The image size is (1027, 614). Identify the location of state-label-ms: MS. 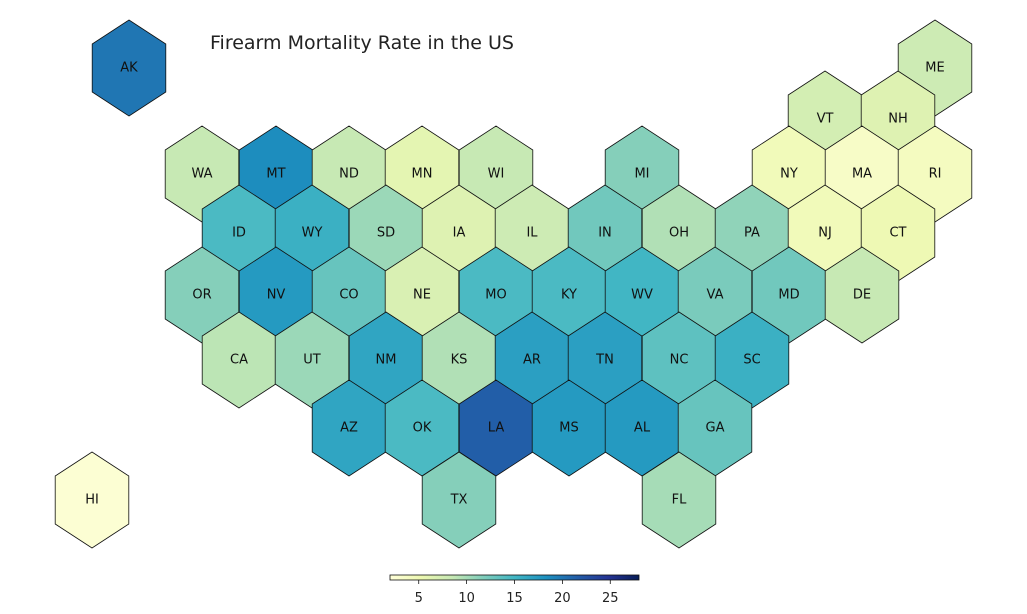
(568, 428).